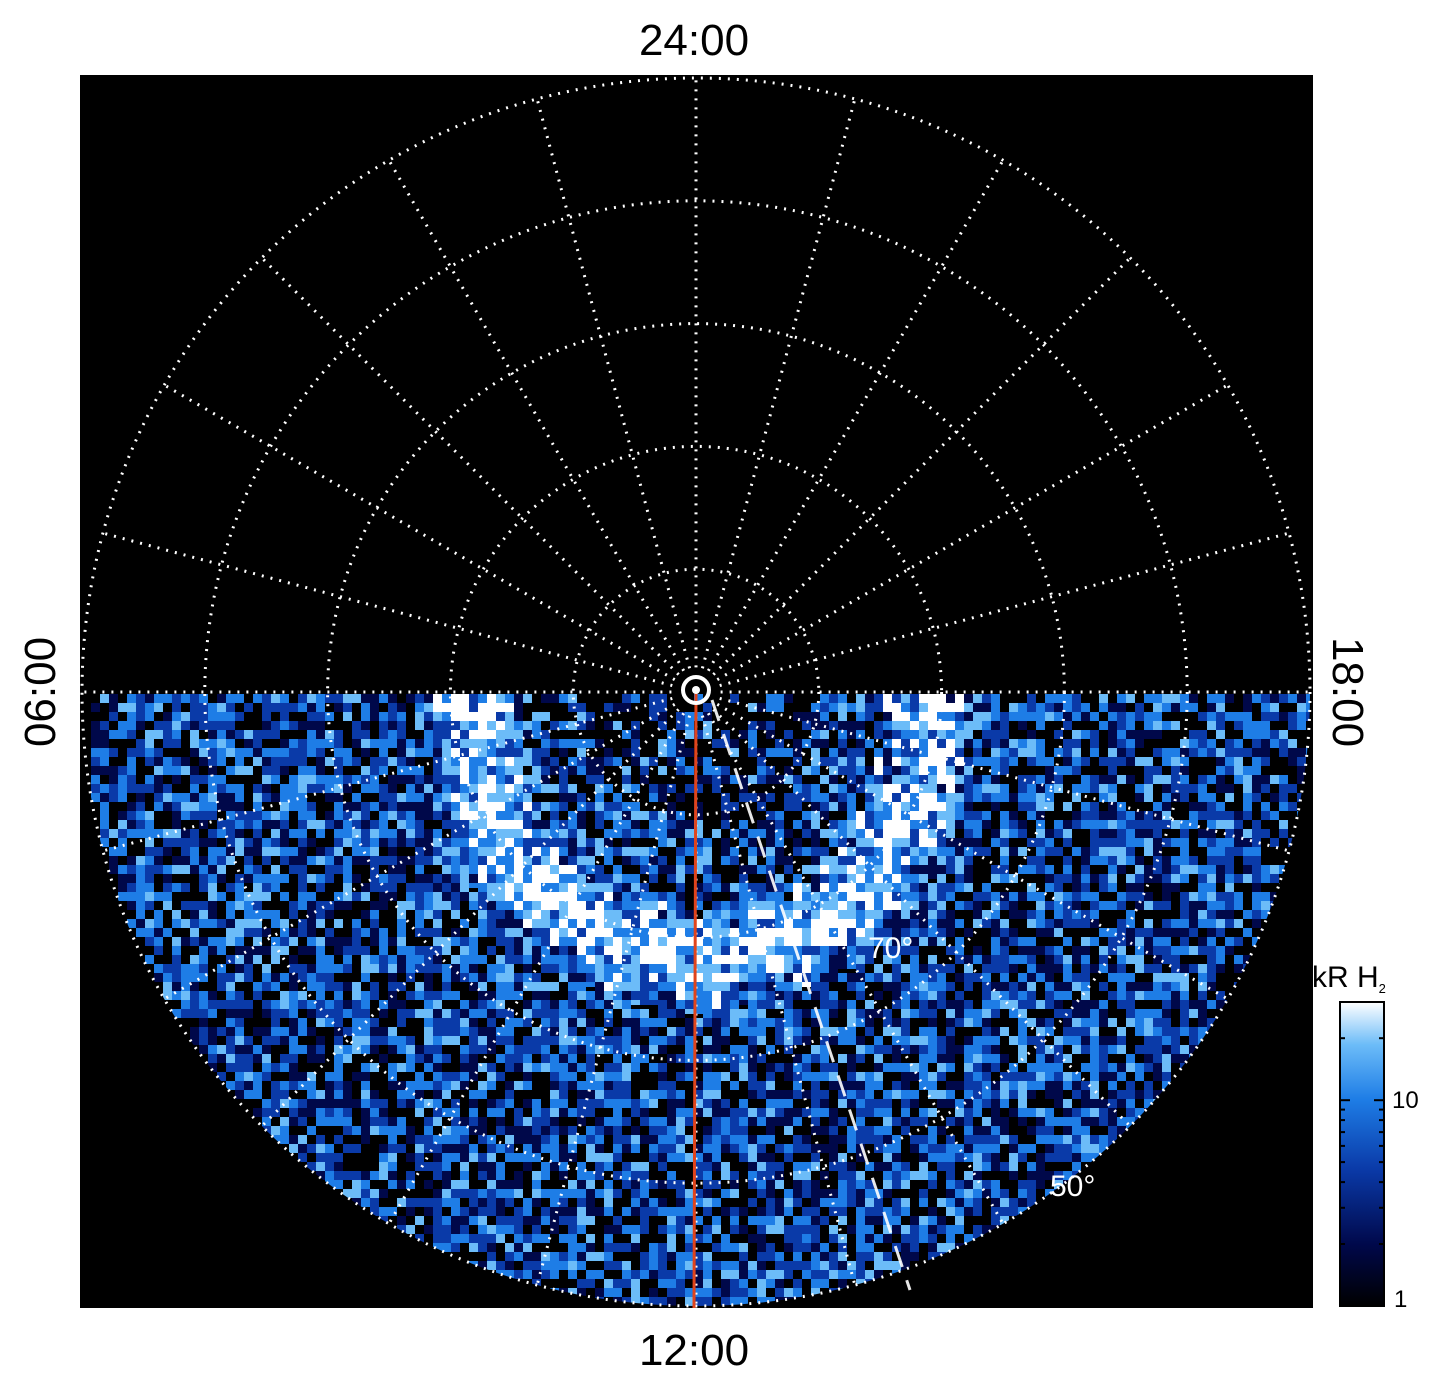 This screenshot has height=1384, width=1447. Describe the element at coordinates (695, 1000) in the screenshot. I see `noon-meridian-line` at that location.